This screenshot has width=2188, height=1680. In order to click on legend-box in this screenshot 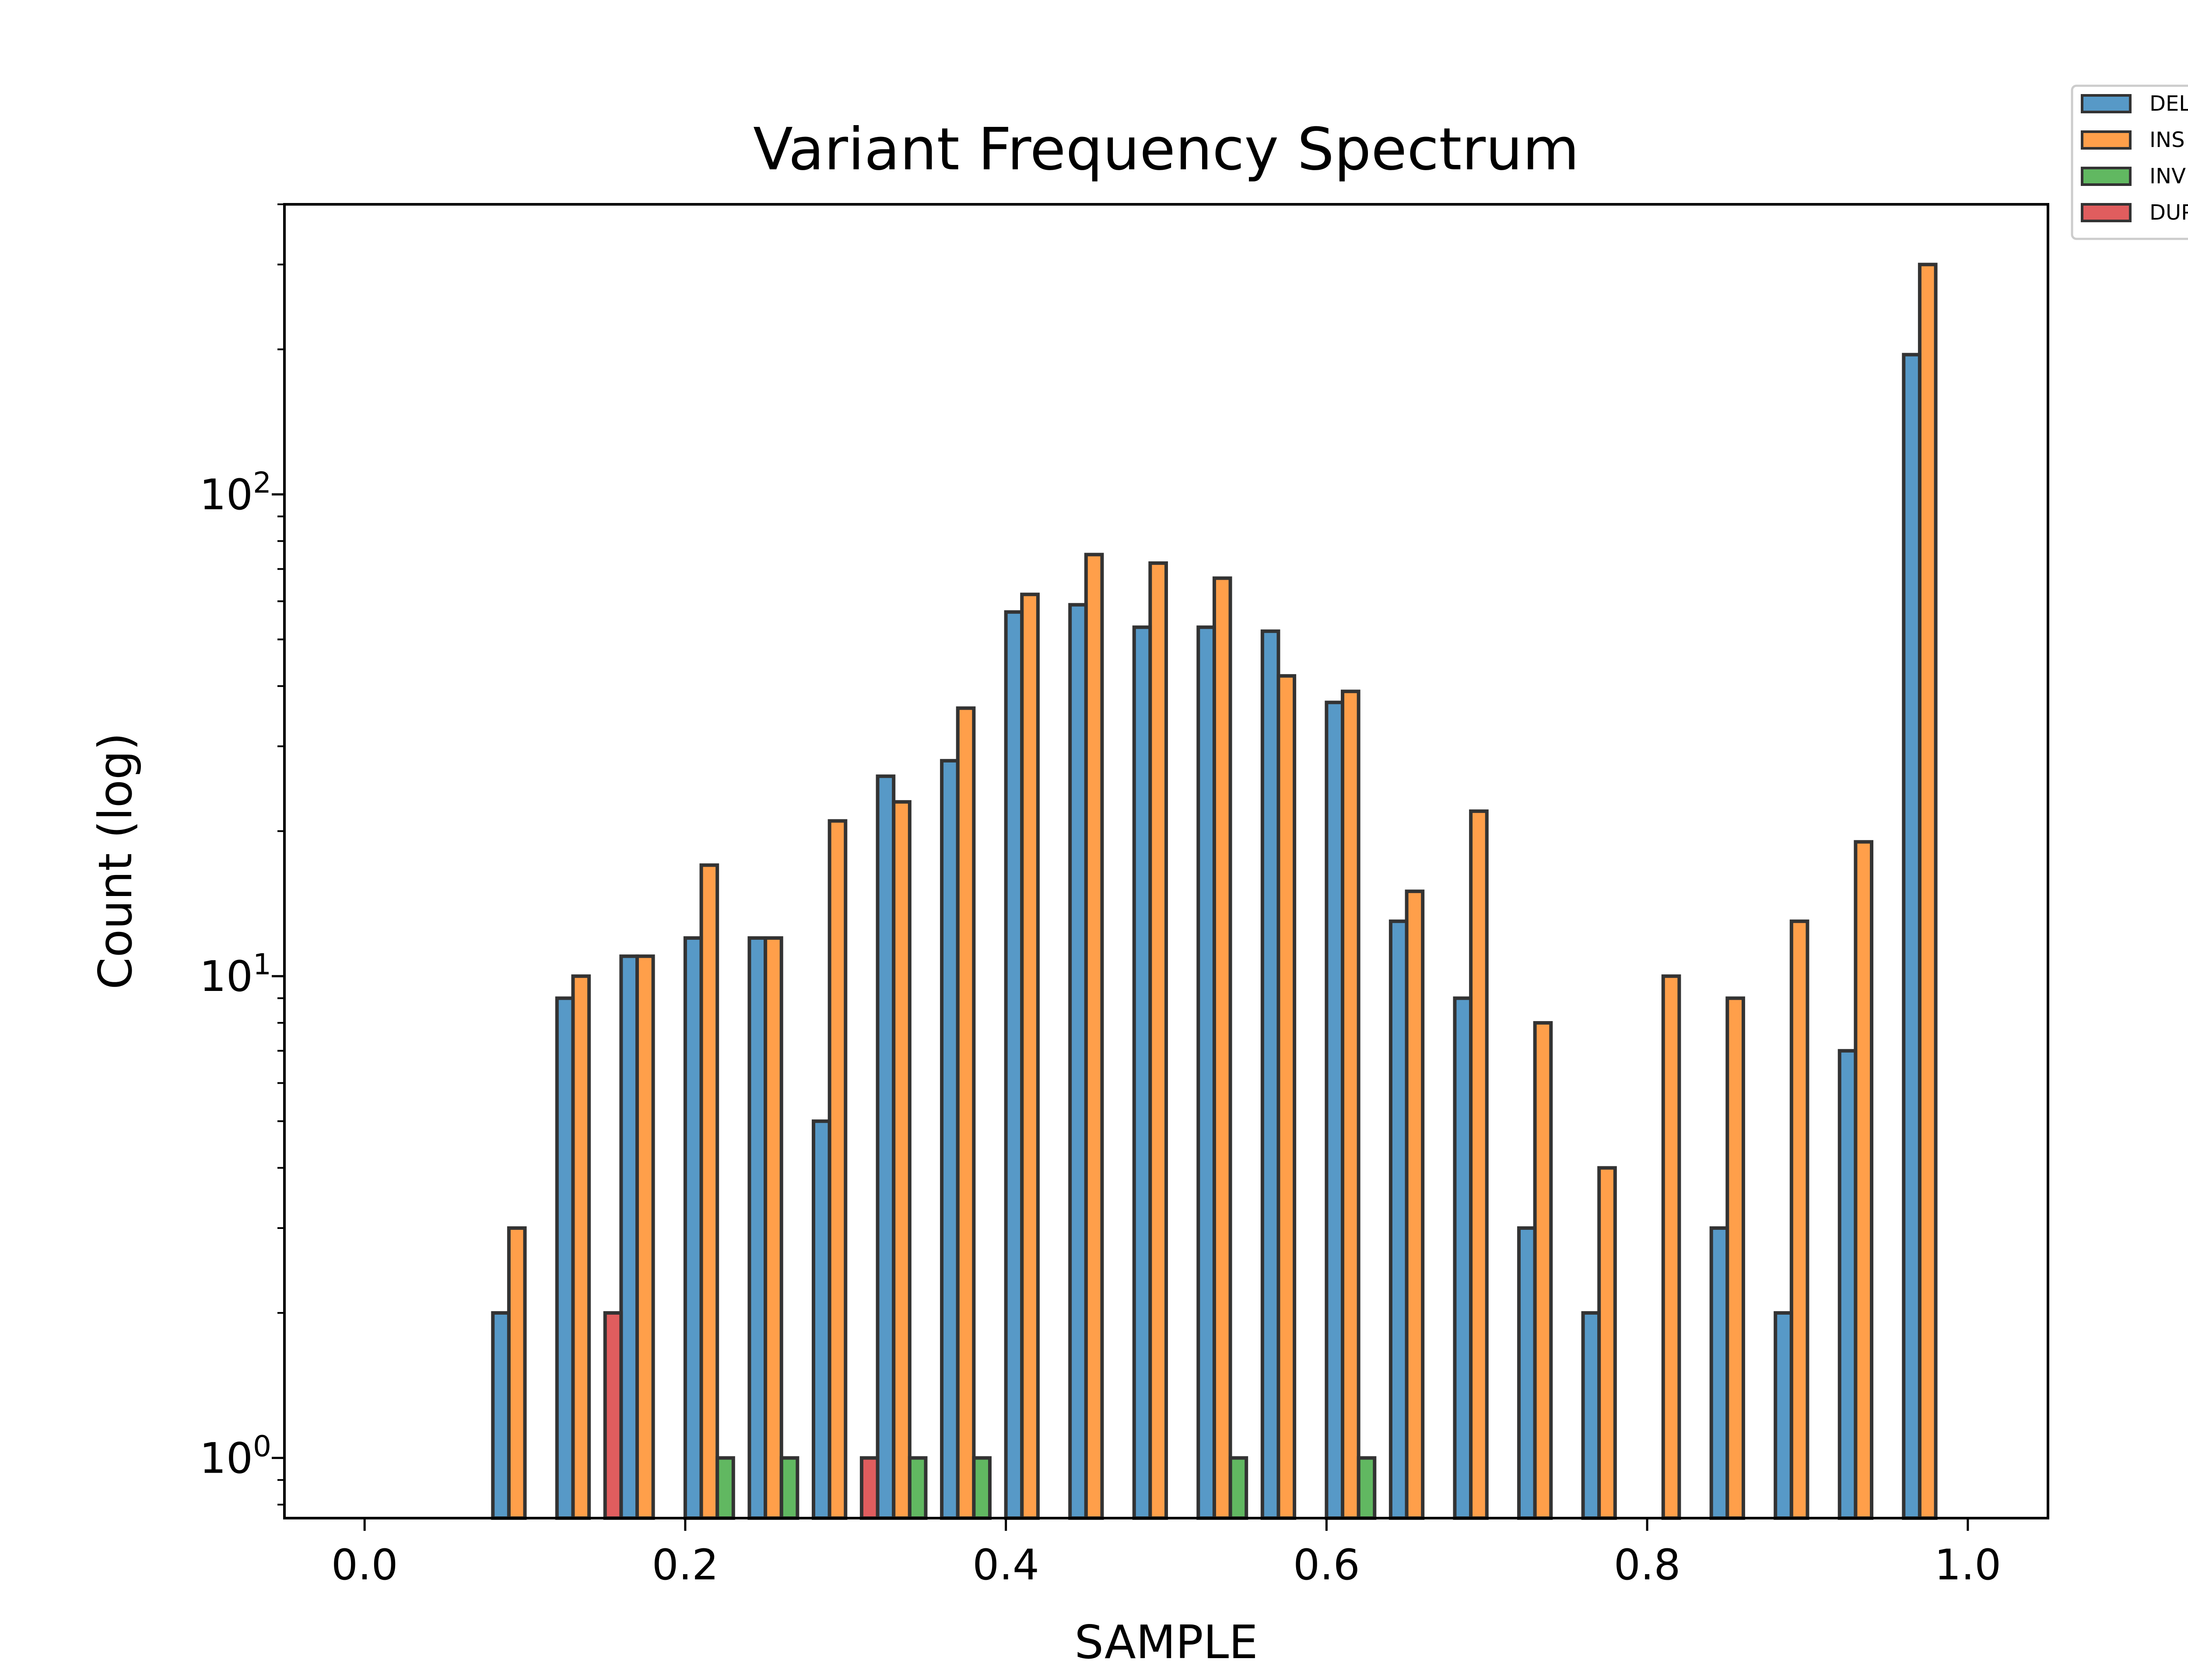, I will do `click(2129, 162)`.